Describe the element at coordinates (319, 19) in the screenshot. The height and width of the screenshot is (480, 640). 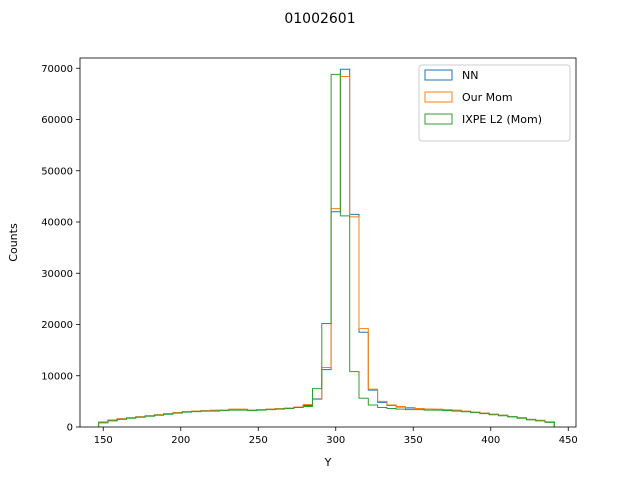
I see `chart-title: 01002601` at that location.